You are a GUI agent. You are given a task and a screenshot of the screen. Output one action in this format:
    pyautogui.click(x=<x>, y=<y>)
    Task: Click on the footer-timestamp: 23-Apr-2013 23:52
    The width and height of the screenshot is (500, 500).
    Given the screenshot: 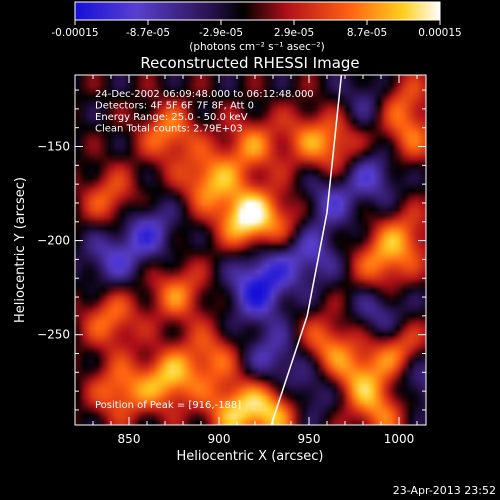 What is the action you would take?
    pyautogui.click(x=444, y=490)
    